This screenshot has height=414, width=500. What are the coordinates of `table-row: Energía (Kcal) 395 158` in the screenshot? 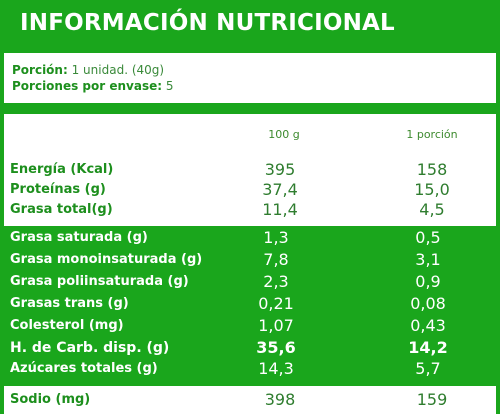 It's located at (250, 171).